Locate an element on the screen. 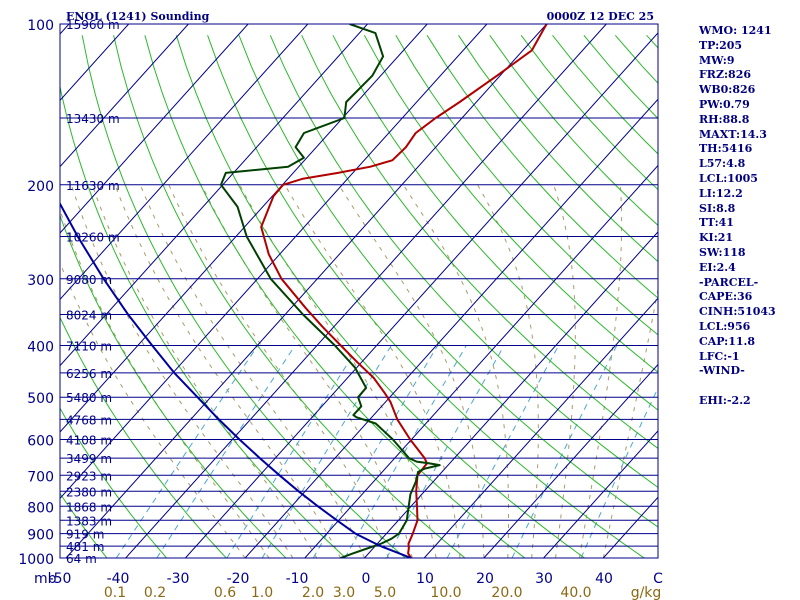 The image size is (800, 600). mixing-ratio-tick-label: 2.0 is located at coordinates (313, 592).